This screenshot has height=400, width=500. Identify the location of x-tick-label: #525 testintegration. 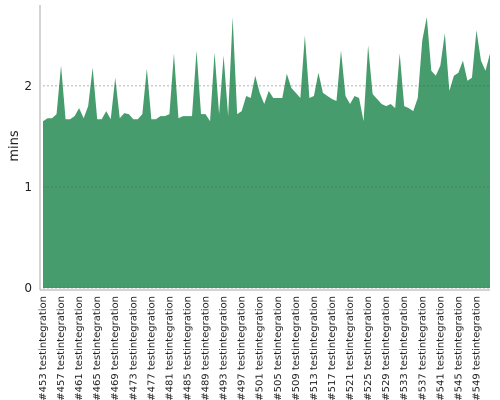
(368, 348).